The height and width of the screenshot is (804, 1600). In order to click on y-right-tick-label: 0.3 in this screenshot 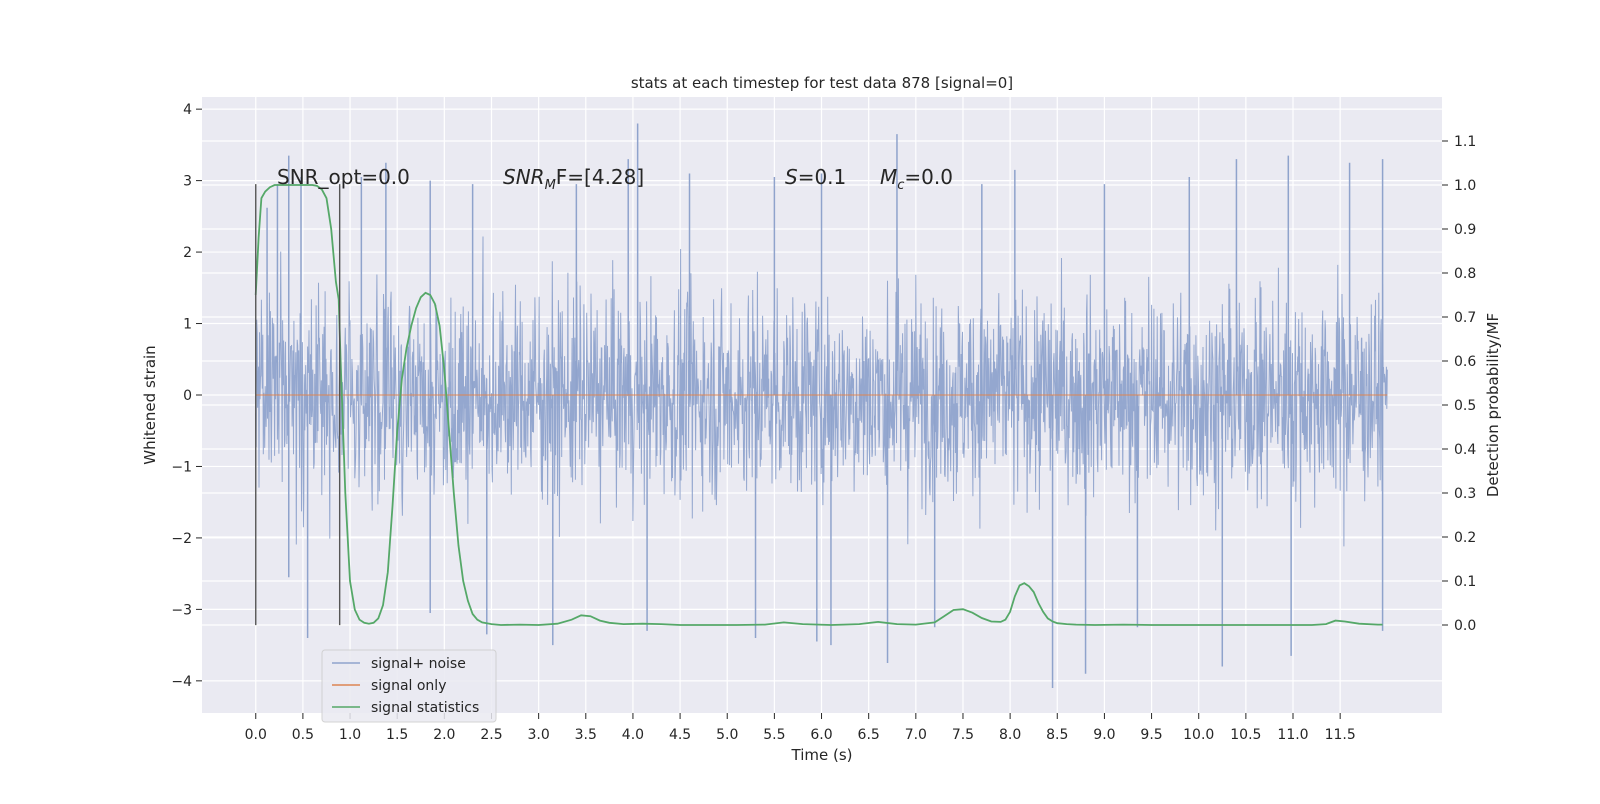, I will do `click(1465, 494)`.